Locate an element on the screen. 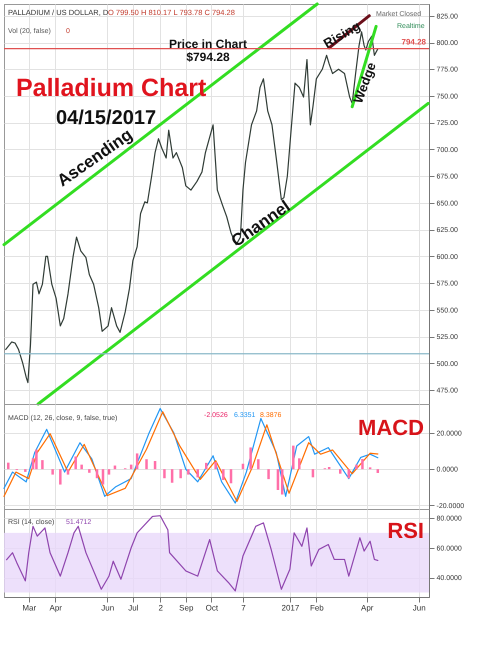 This screenshot has width=486, height=650. x-tick-label: 2017 is located at coordinates (290, 608).